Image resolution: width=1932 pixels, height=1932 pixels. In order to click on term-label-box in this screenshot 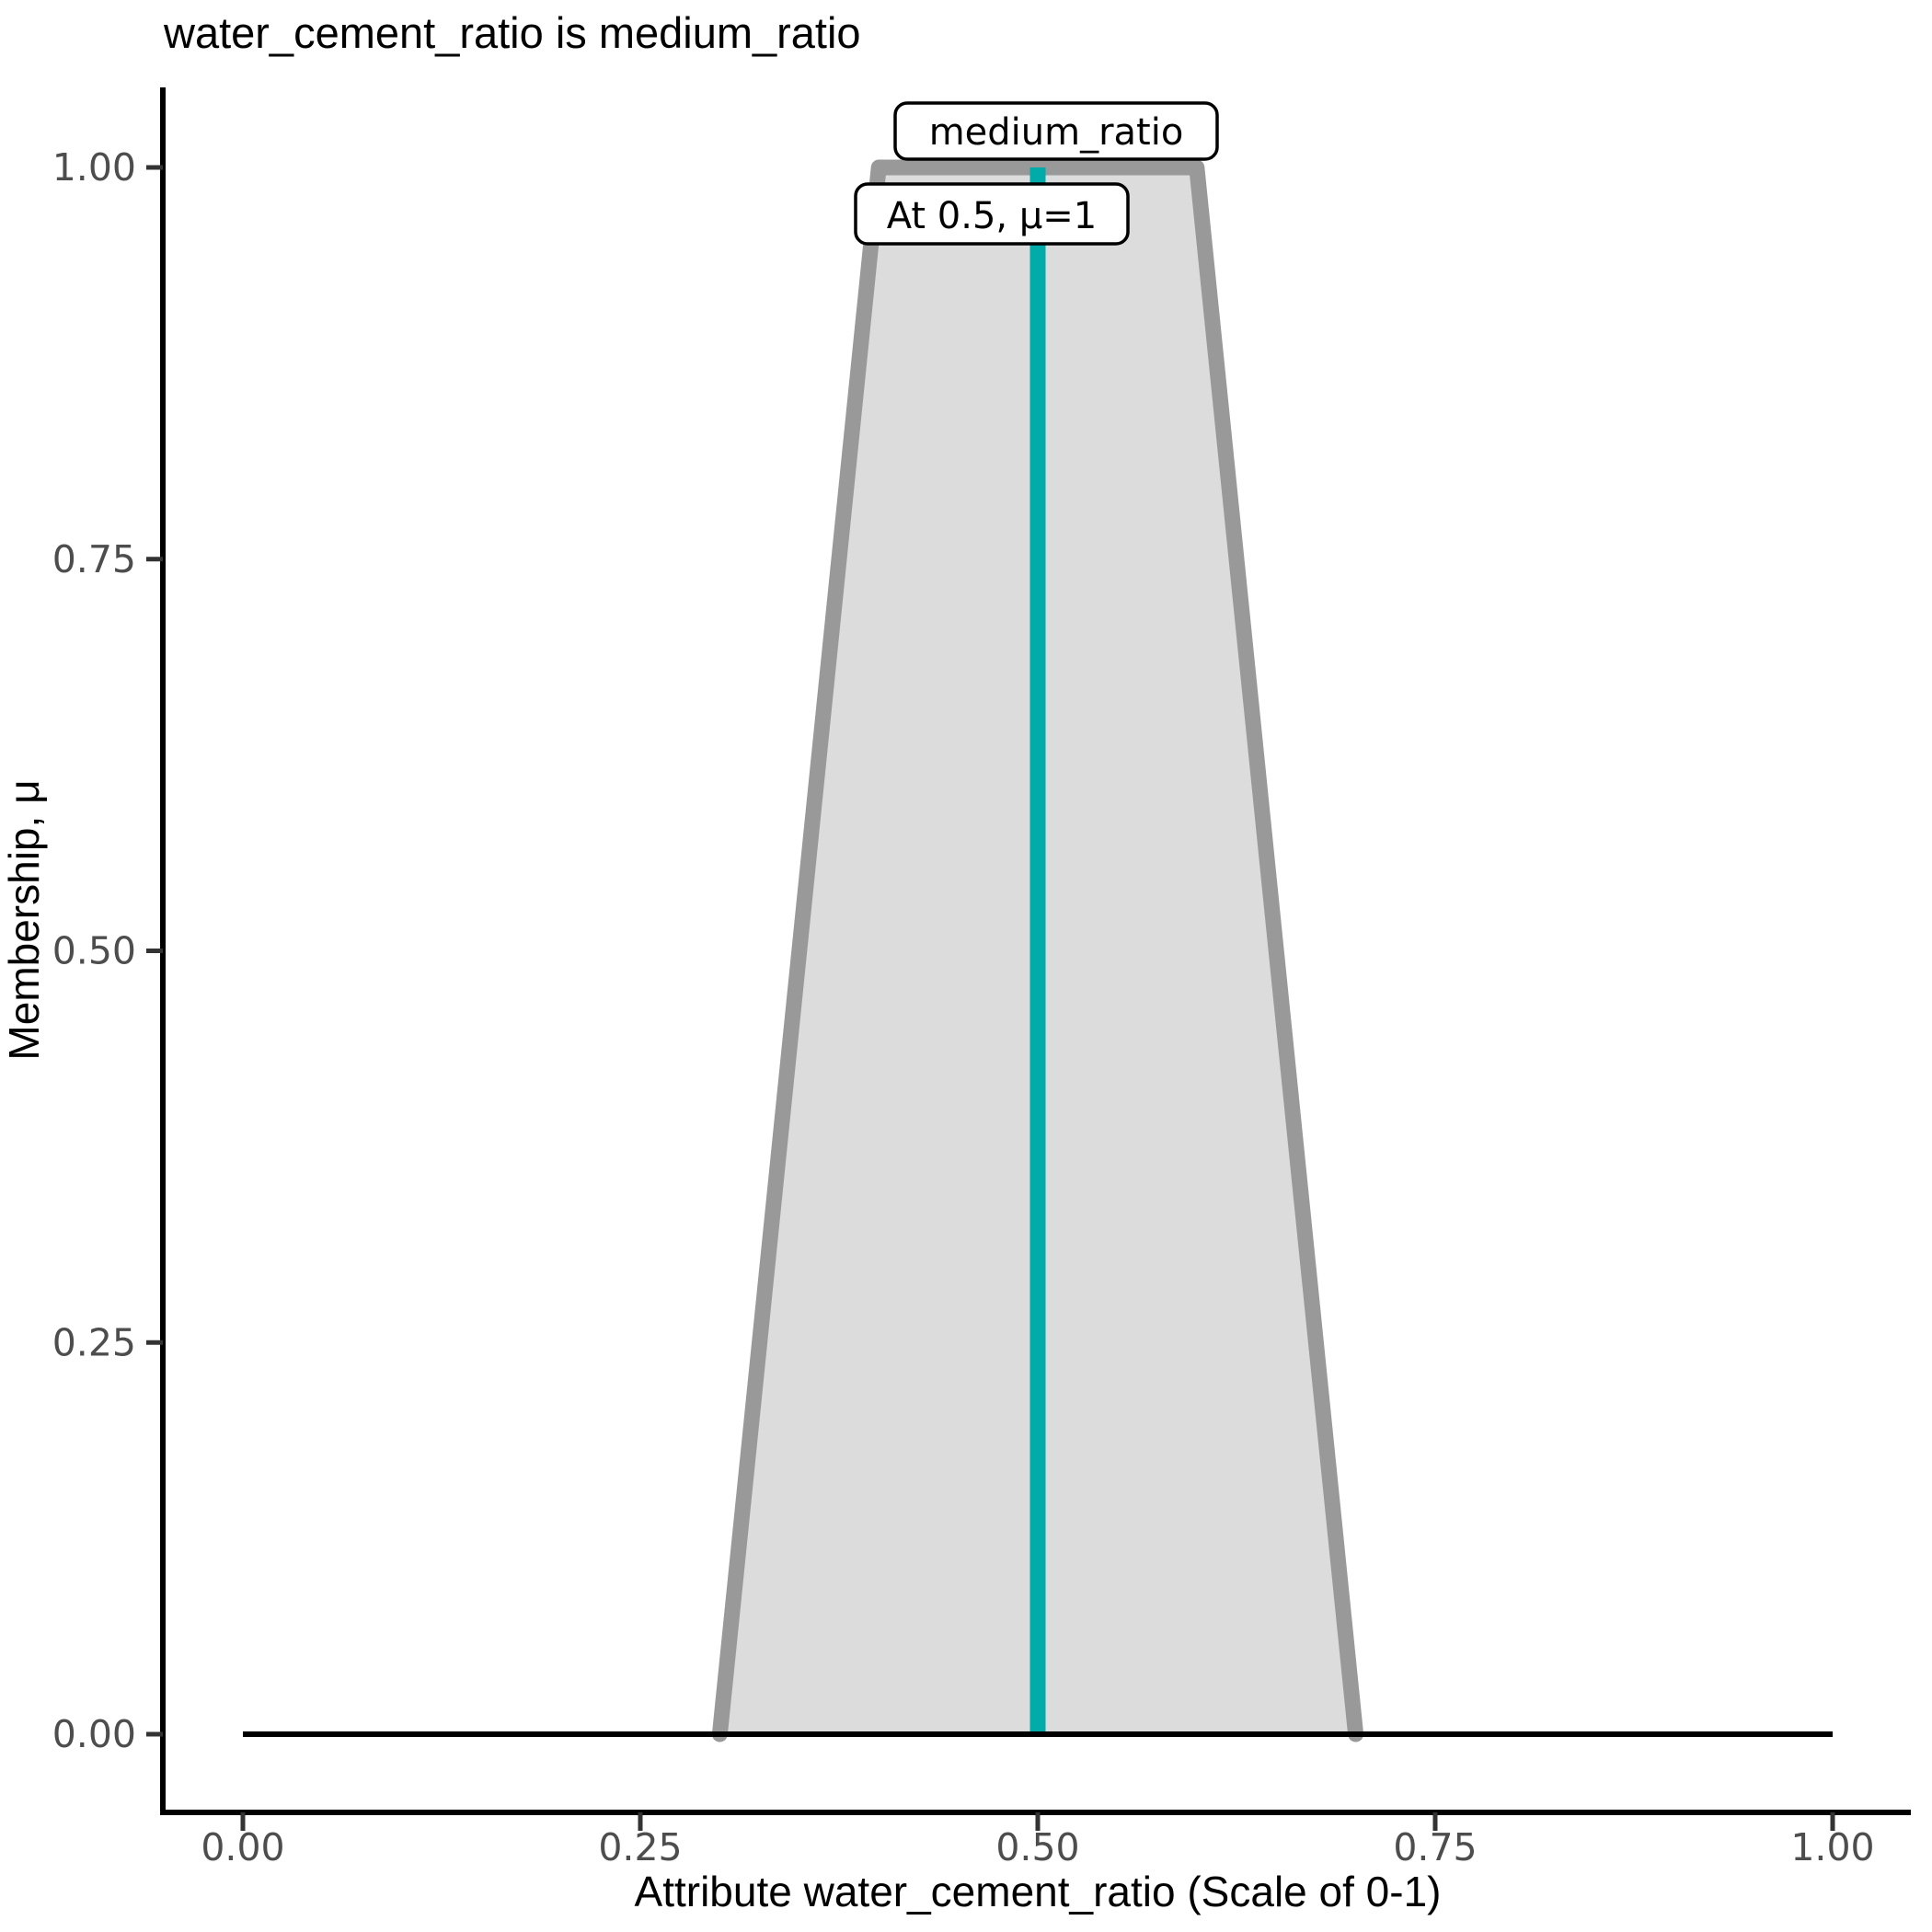, I will do `click(1056, 131)`.